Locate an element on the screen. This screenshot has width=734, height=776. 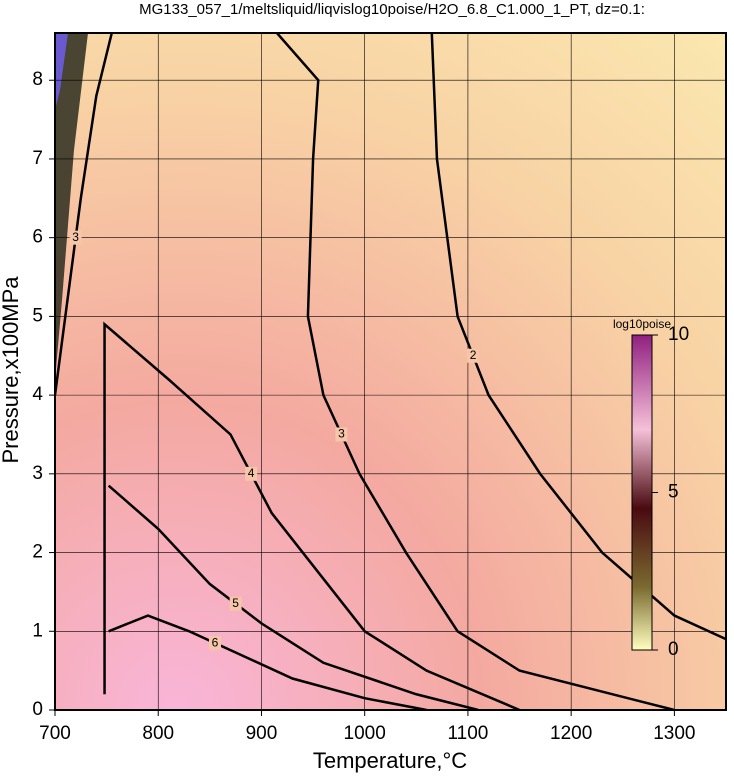
colorbar-label: log10poise is located at coordinates (642, 324).